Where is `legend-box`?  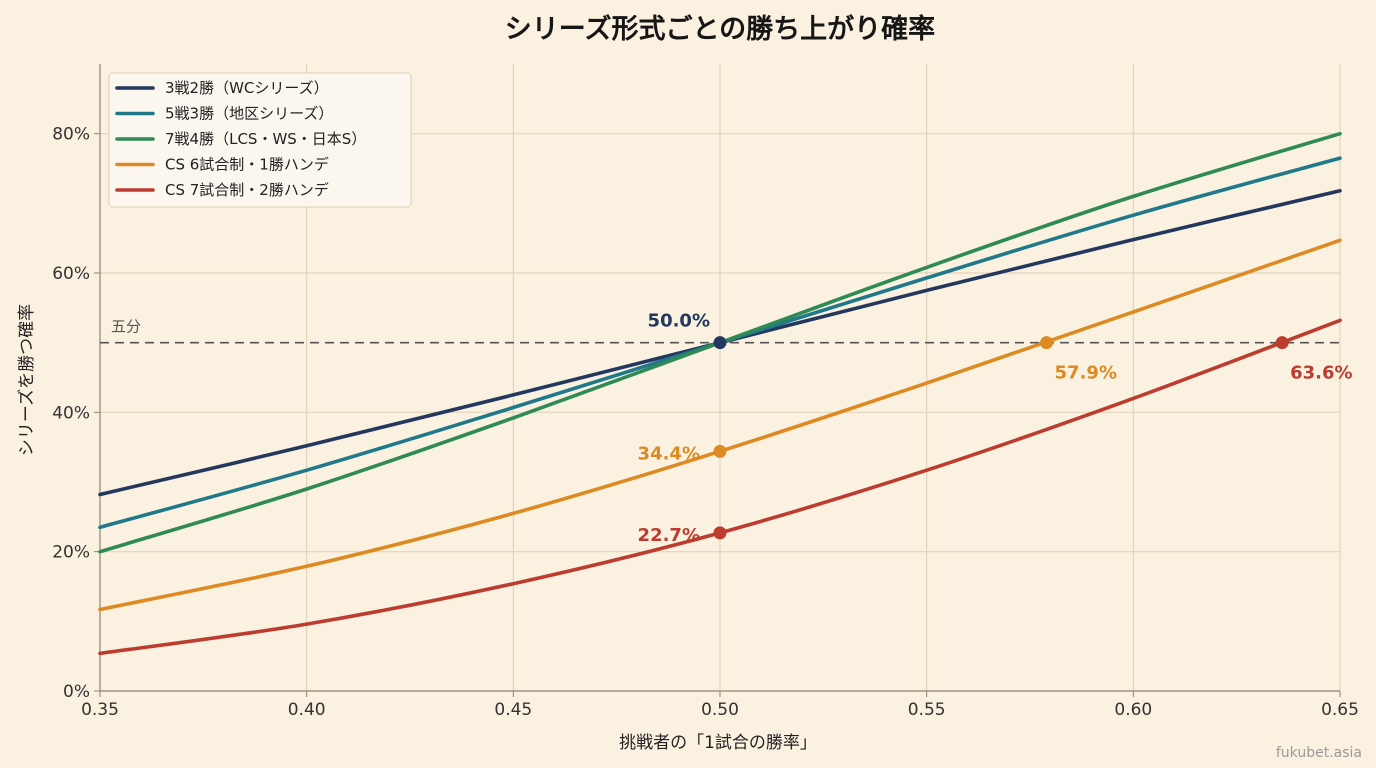
legend-box is located at coordinates (260, 140).